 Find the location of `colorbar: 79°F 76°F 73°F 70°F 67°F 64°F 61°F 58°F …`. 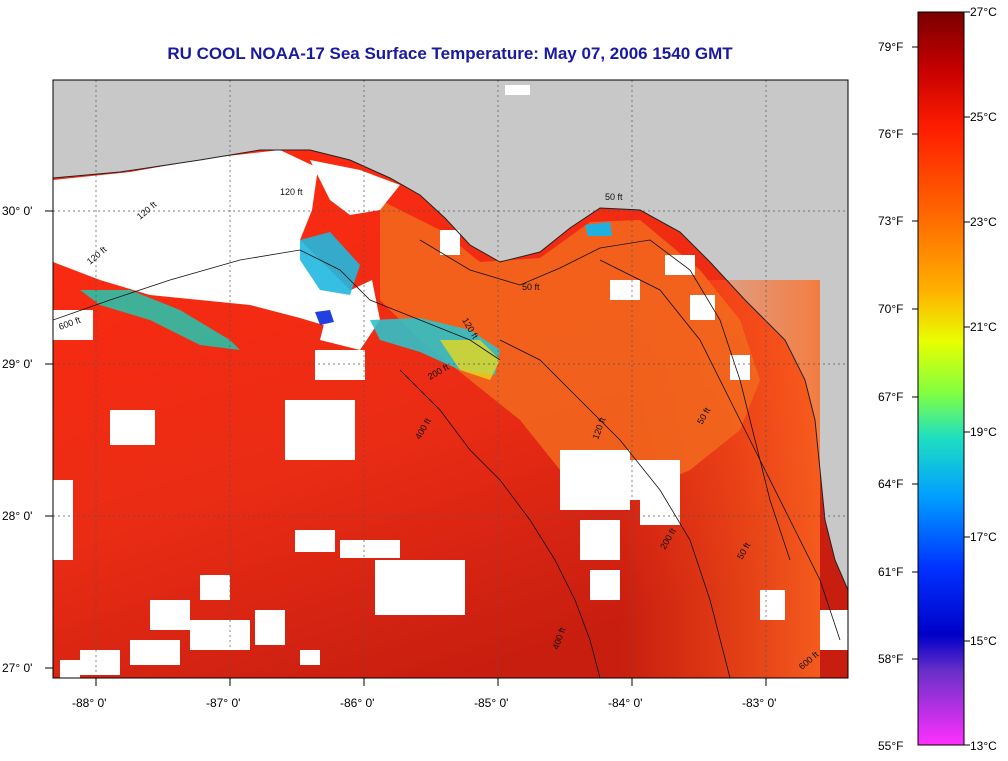

colorbar: 79°F 76°F 73°F 70°F 67°F 64°F 61°F 58°F … is located at coordinates (937, 379).